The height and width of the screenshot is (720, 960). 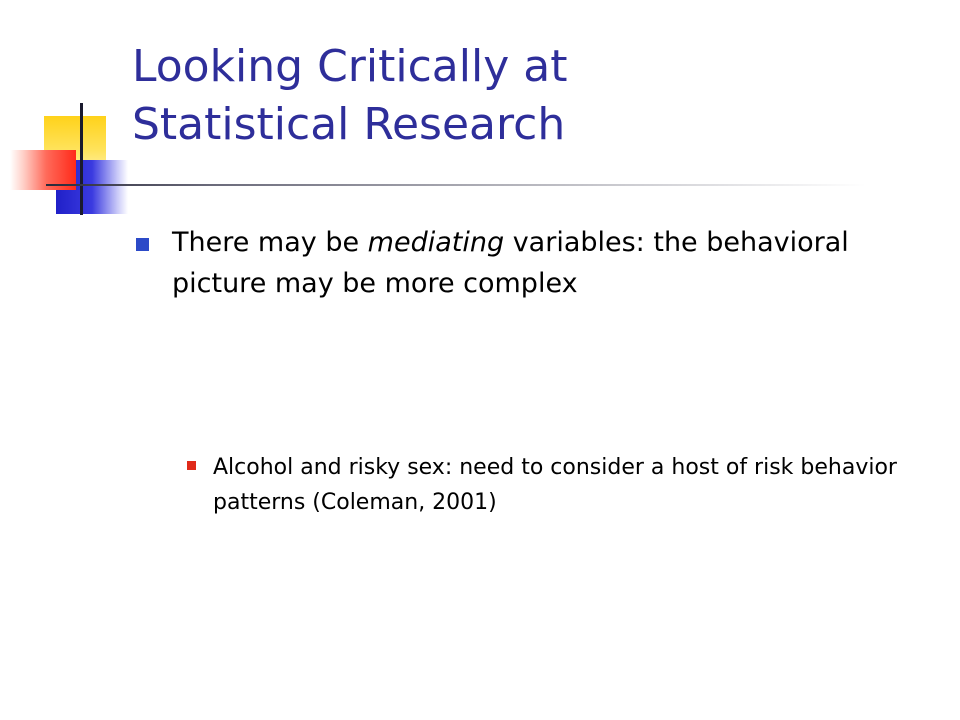 What do you see at coordinates (456, 185) in the screenshot?
I see `title-underline-rule` at bounding box center [456, 185].